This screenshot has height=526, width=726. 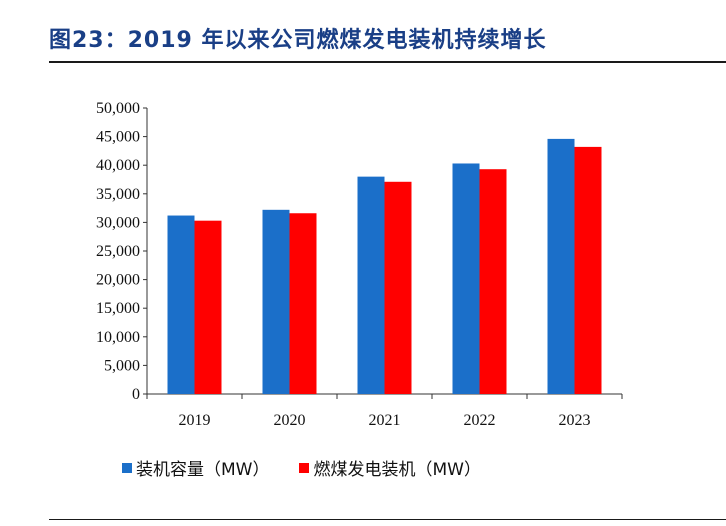 What do you see at coordinates (575, 420) in the screenshot?
I see `x-tick-label: 2023` at bounding box center [575, 420].